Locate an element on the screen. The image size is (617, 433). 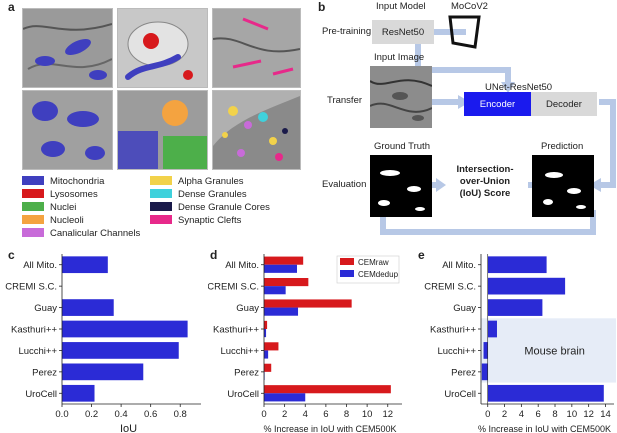
mouse-brain-highlight is located at coordinates (548, 350).